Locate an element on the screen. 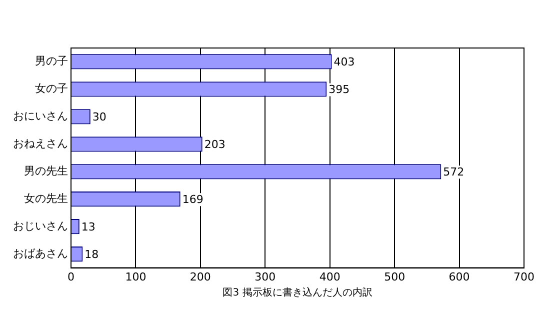 Image resolution: width=548 pixels, height=309 pixels. data-label: 30 is located at coordinates (99, 117).